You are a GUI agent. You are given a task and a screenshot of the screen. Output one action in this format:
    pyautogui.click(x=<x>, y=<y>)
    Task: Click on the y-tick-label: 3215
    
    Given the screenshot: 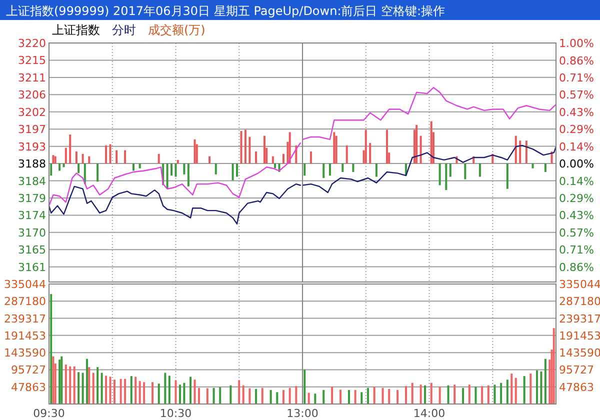 What is the action you would take?
    pyautogui.click(x=32, y=61)
    